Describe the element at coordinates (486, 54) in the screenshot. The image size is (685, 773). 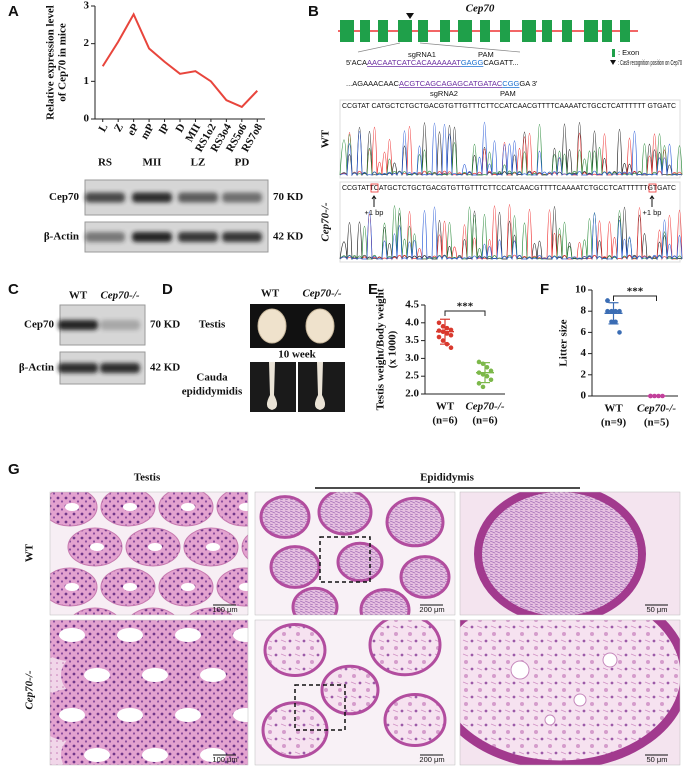
I see `sgrna-label: PAM` at that location.